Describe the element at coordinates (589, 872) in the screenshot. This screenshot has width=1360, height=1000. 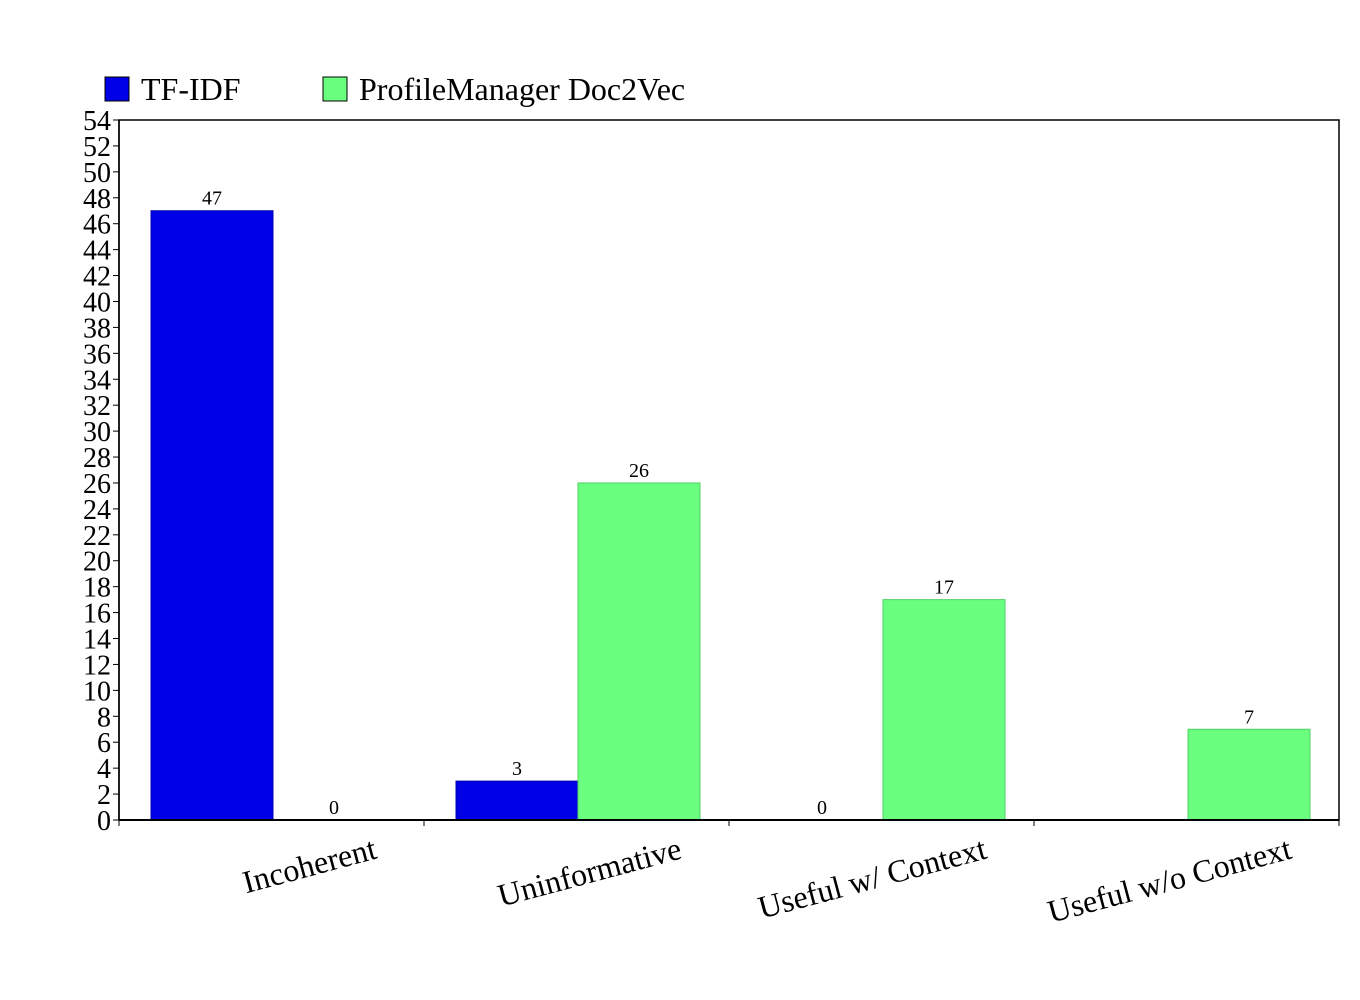
I see `x-tick-label: Uninformative` at that location.